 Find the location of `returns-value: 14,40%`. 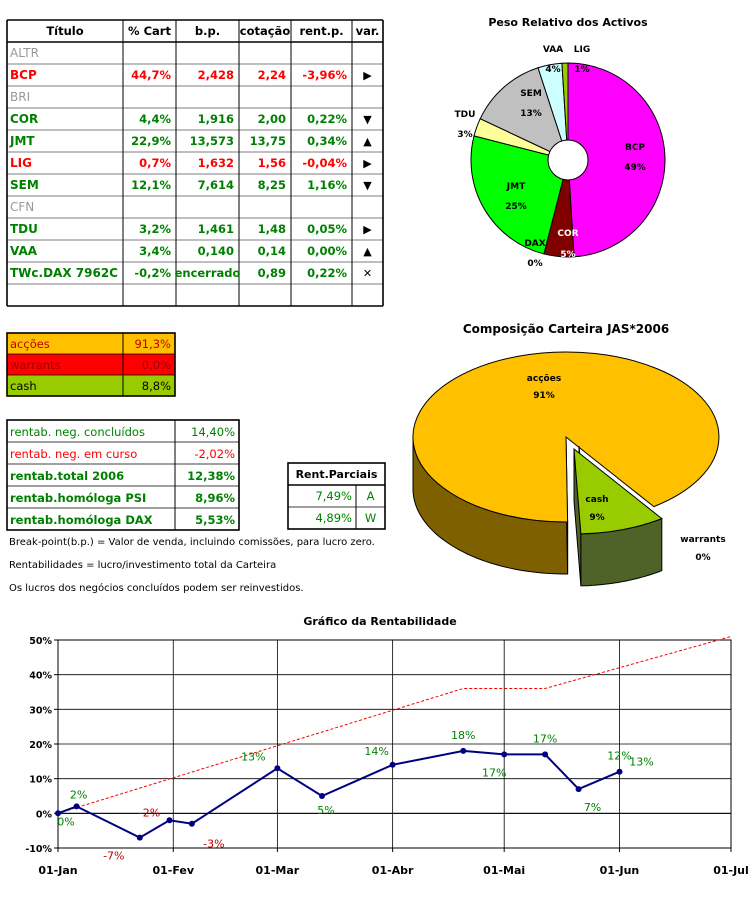

returns-value: 14,40% is located at coordinates (213, 432).